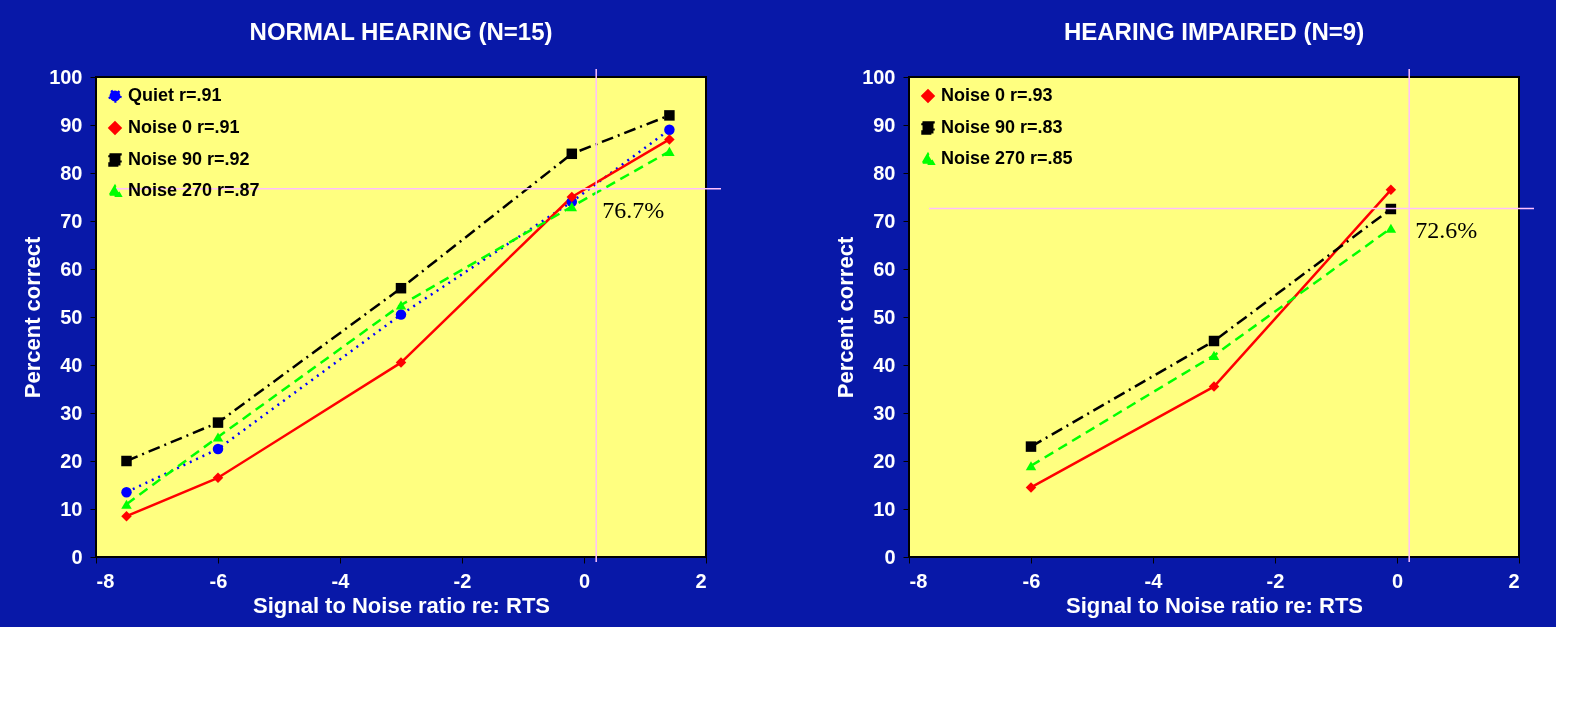 The image size is (1591, 724). I want to click on ref-line-label: 72.6%, so click(1446, 229).